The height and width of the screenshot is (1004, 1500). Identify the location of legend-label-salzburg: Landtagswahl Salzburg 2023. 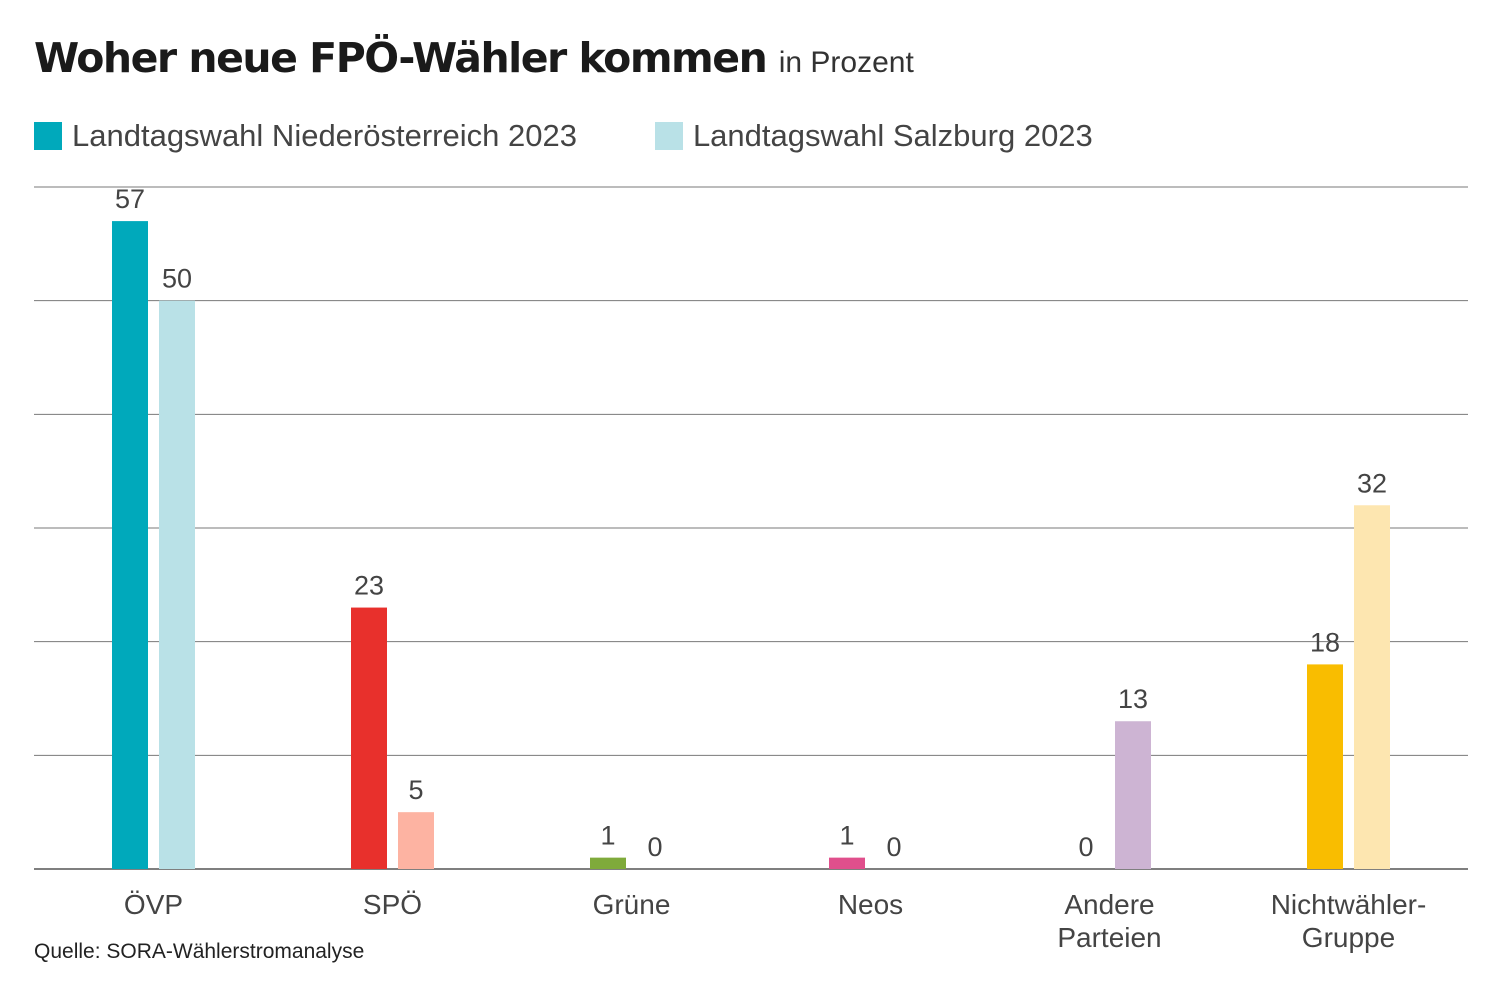
(892, 135).